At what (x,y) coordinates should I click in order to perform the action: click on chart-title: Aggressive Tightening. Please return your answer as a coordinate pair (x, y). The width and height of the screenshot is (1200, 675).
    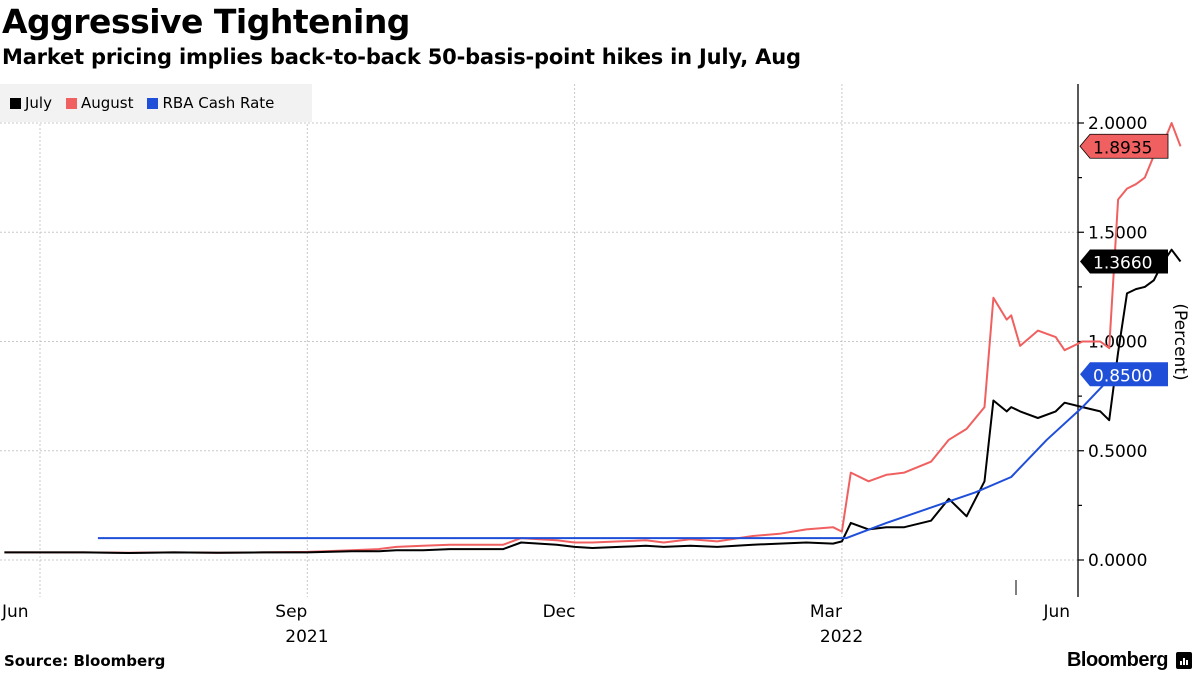
    Looking at the image, I should click on (206, 21).